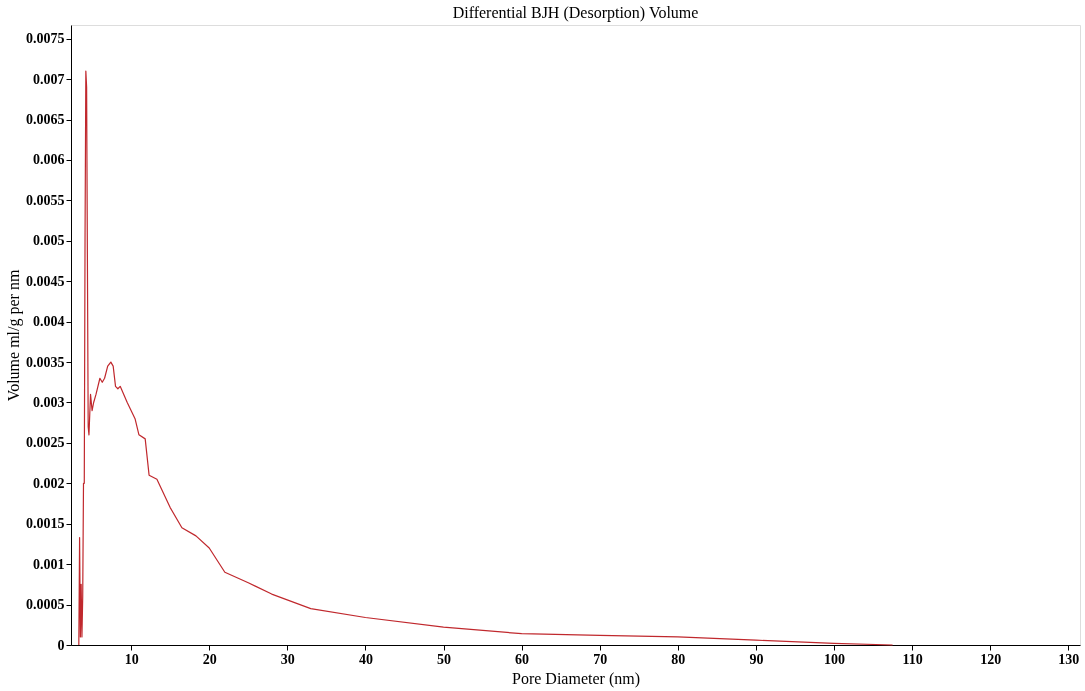 This screenshot has width=1085, height=691. I want to click on x-tick-label: 110, so click(912, 659).